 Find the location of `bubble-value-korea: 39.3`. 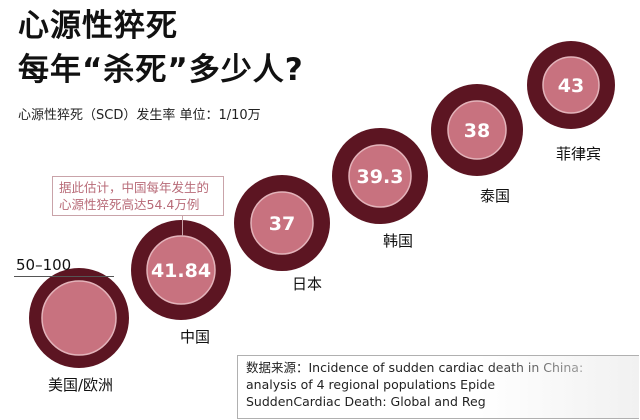

bubble-value-korea: 39.3 is located at coordinates (380, 177).